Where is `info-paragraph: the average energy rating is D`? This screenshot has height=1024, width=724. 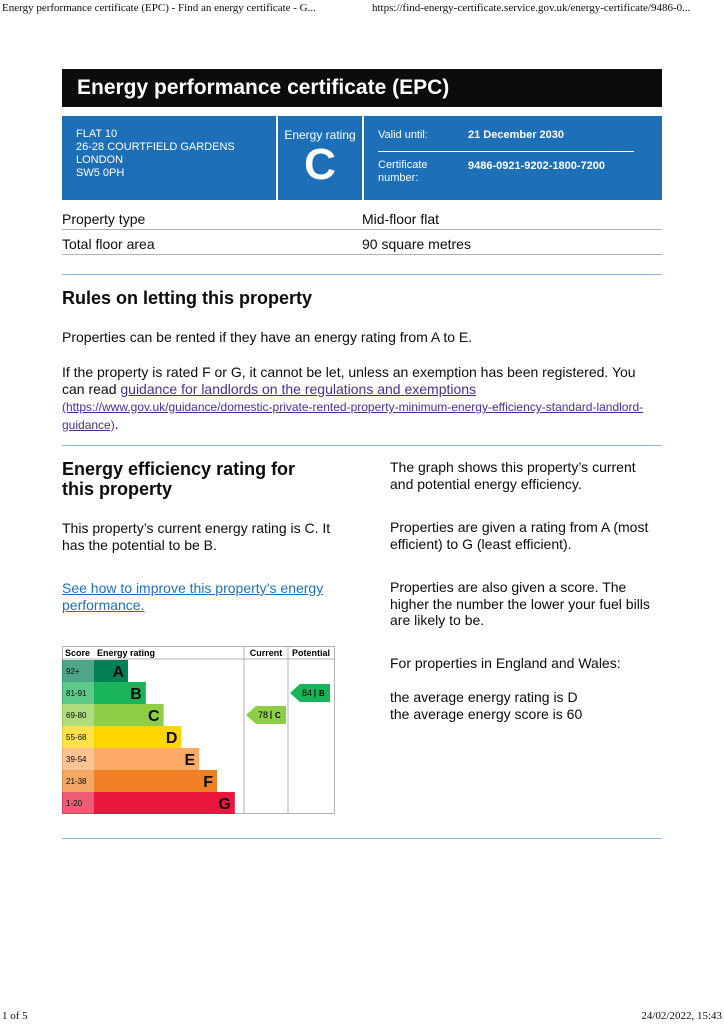 info-paragraph: the average energy rating is D is located at coordinates (484, 697).